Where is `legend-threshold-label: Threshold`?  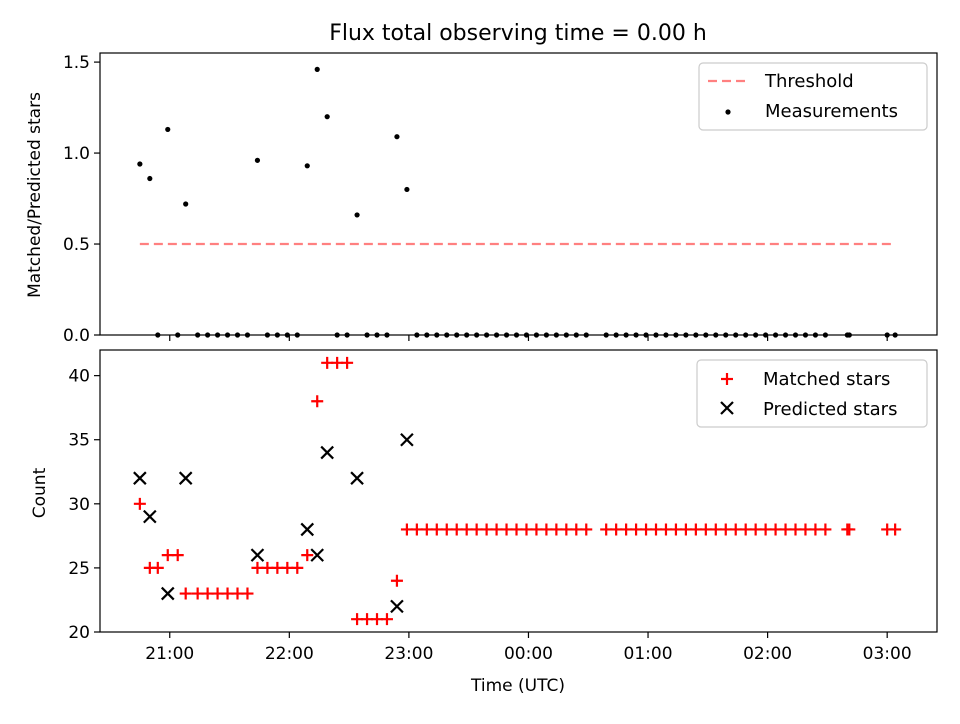
legend-threshold-label: Threshold is located at coordinates (809, 81).